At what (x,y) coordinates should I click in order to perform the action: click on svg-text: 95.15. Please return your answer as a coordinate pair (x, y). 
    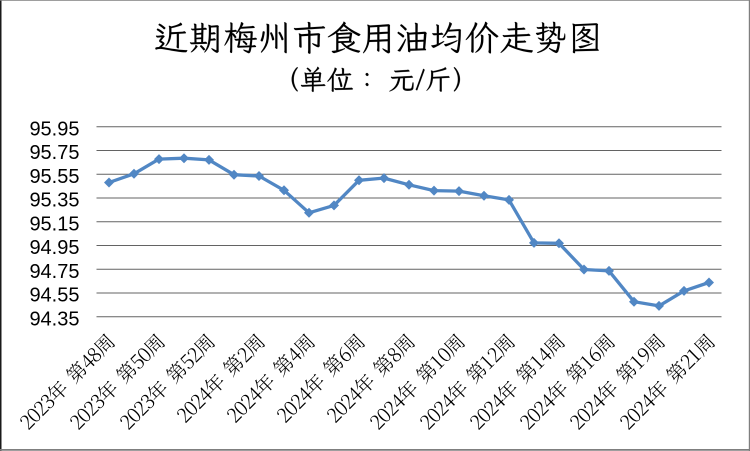
    Looking at the image, I should click on (54, 224).